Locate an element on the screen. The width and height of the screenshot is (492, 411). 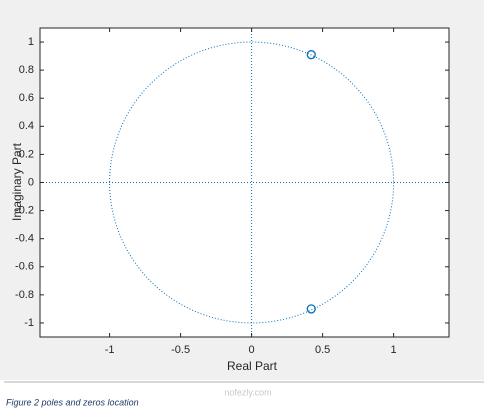
y-tick-label: 1 is located at coordinates (31, 42).